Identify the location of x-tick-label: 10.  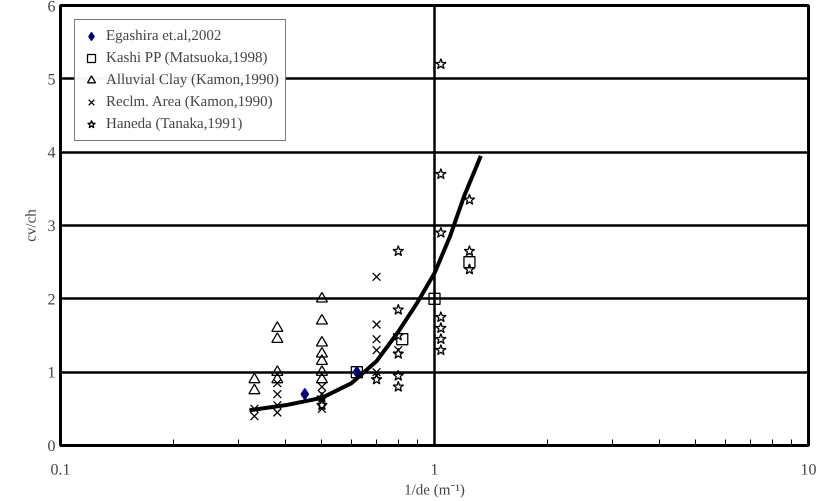
(808, 470).